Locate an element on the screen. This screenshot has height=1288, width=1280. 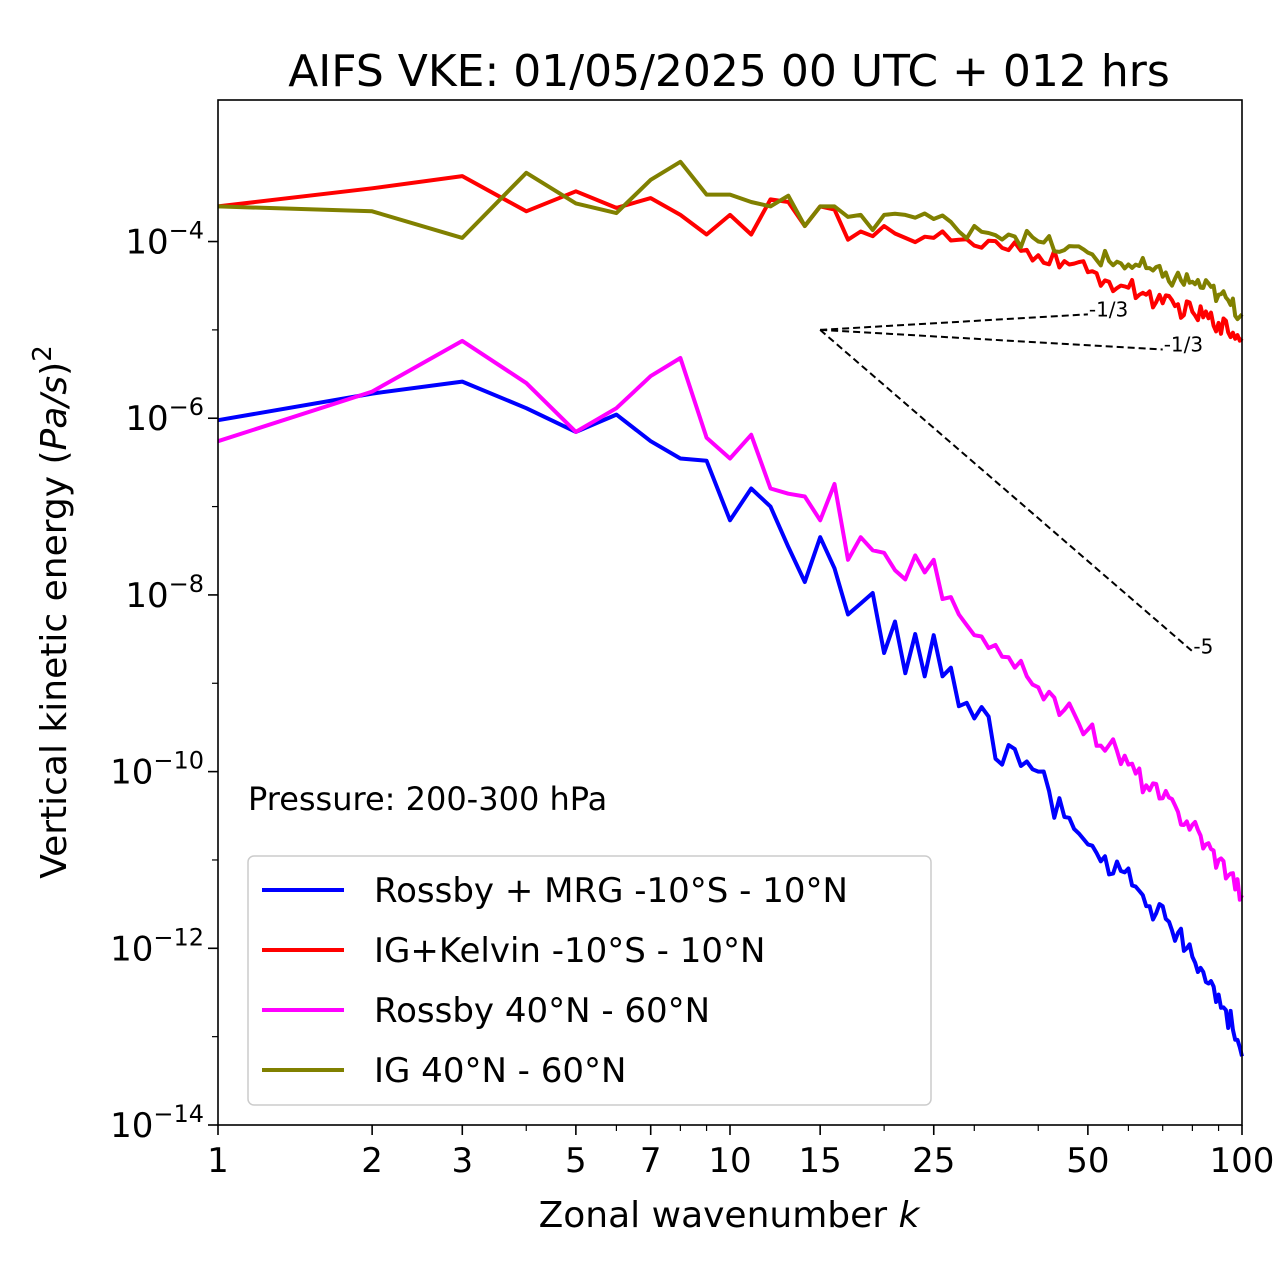
y-tick-label: 10⁻⁶ is located at coordinates (164, 416).